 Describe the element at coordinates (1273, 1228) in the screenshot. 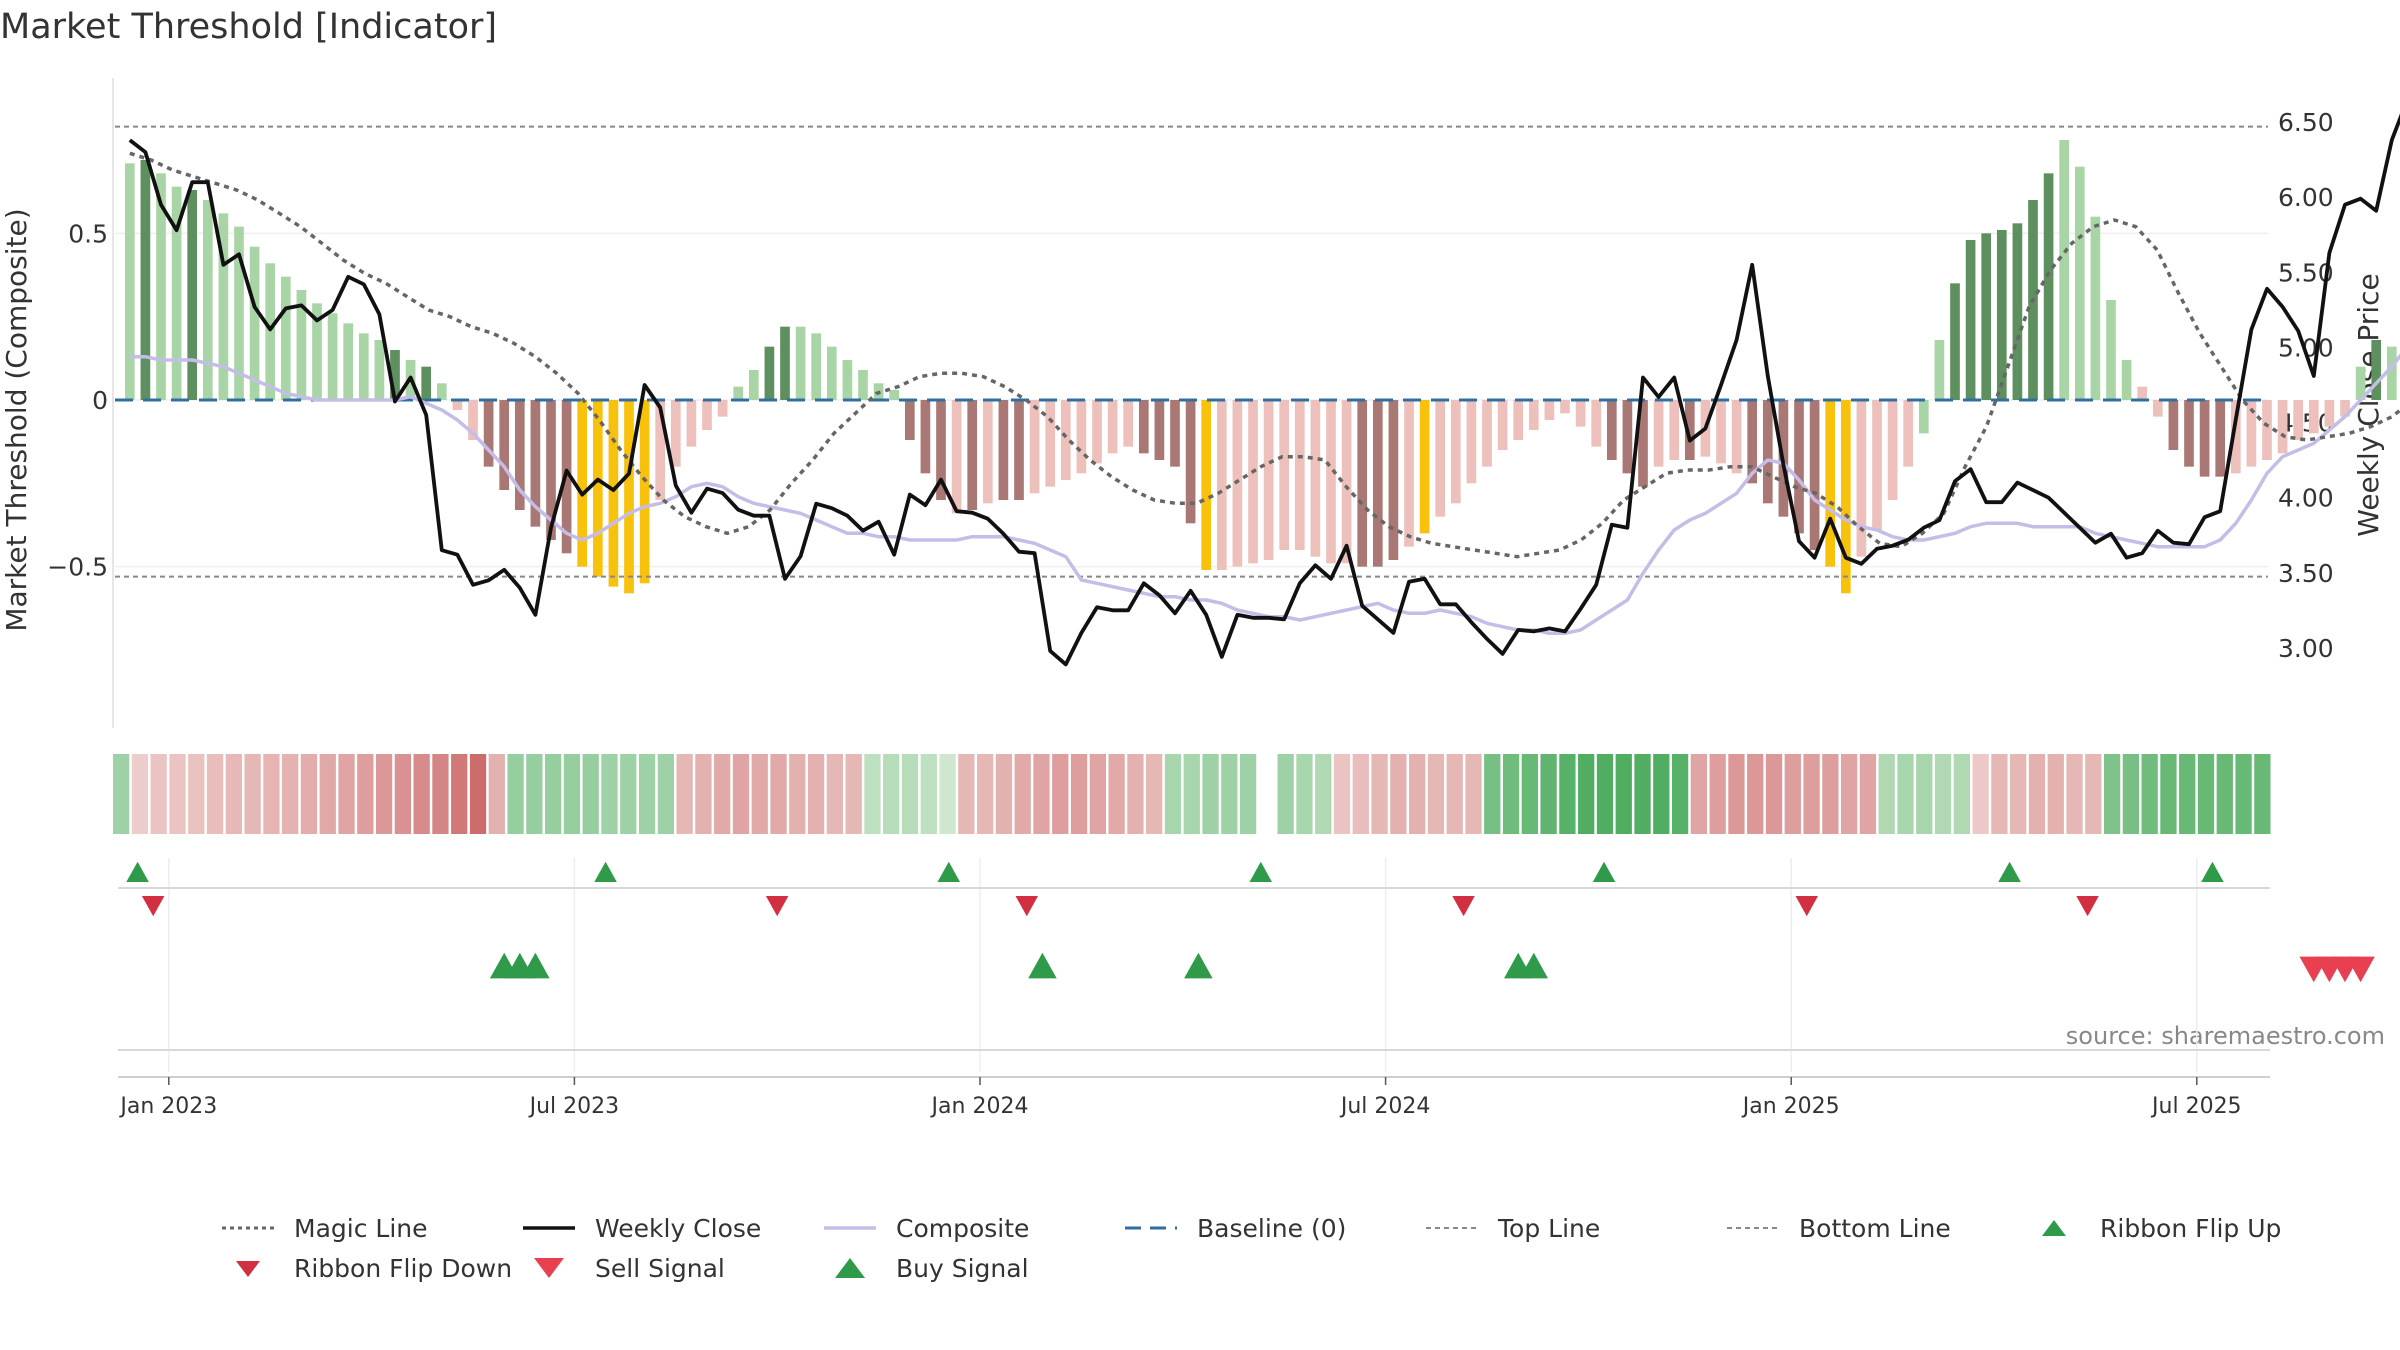

I see `legend-item-baseline: Baseline (0)` at that location.